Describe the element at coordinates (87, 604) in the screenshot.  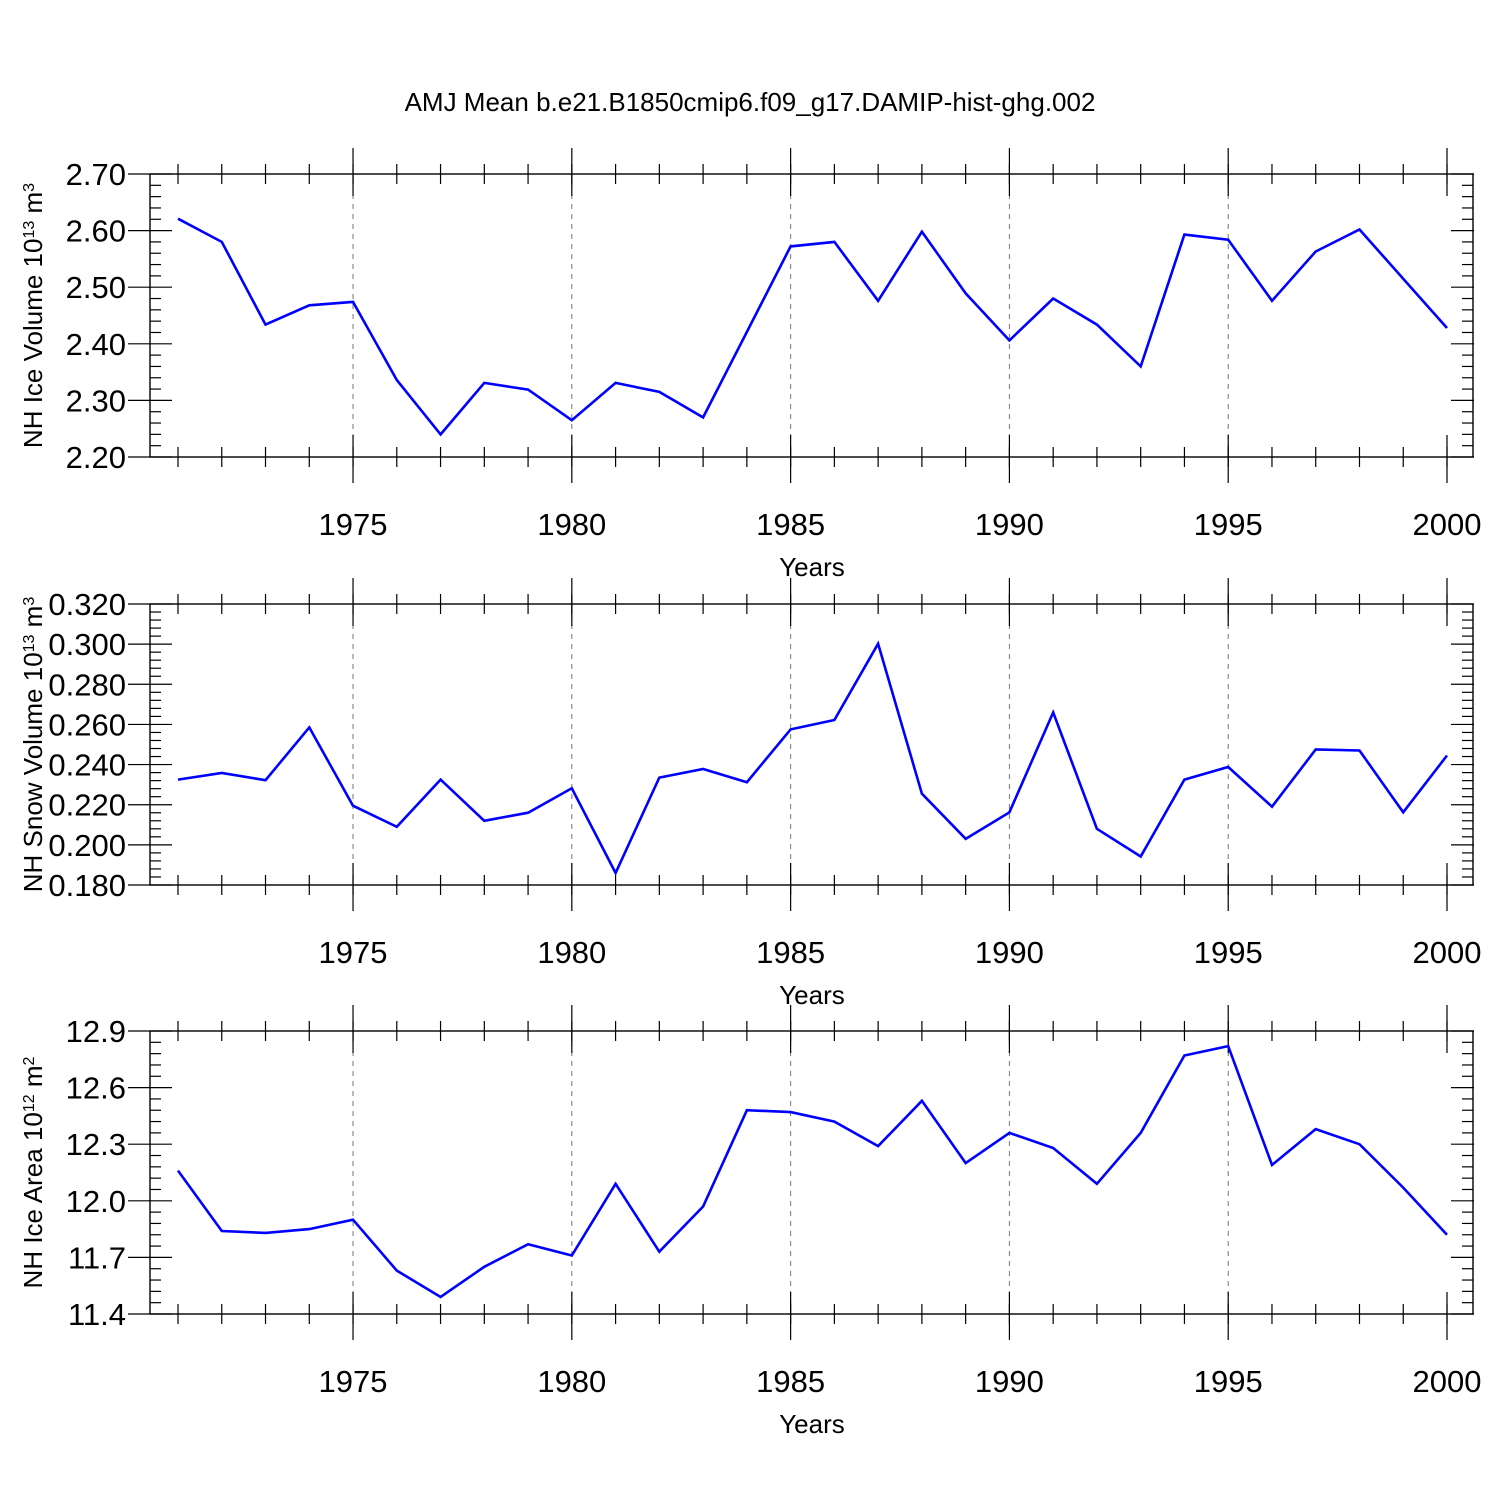
I see `y-tick-label: 0.320` at that location.